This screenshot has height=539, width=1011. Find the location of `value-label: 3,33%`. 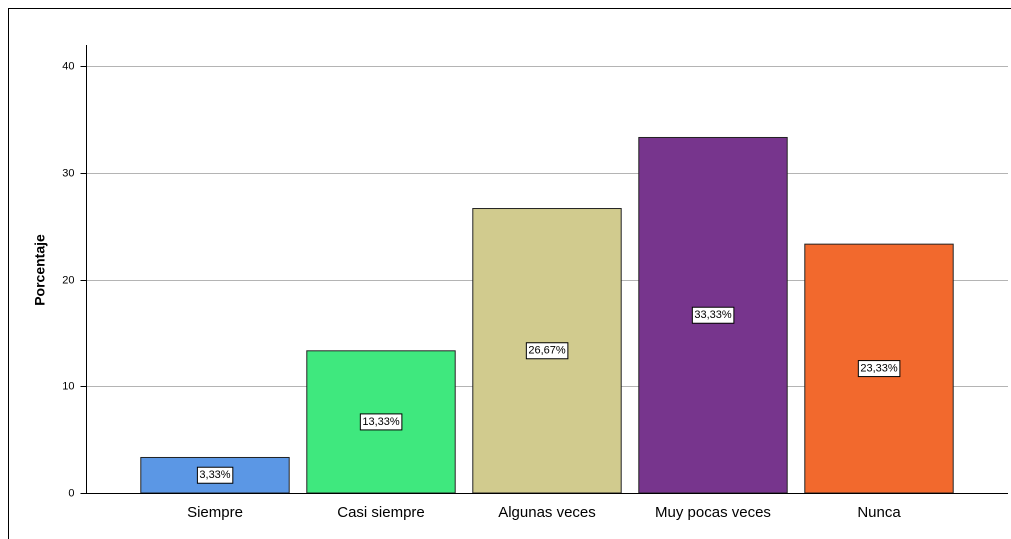

value-label: 3,33% is located at coordinates (214, 475).